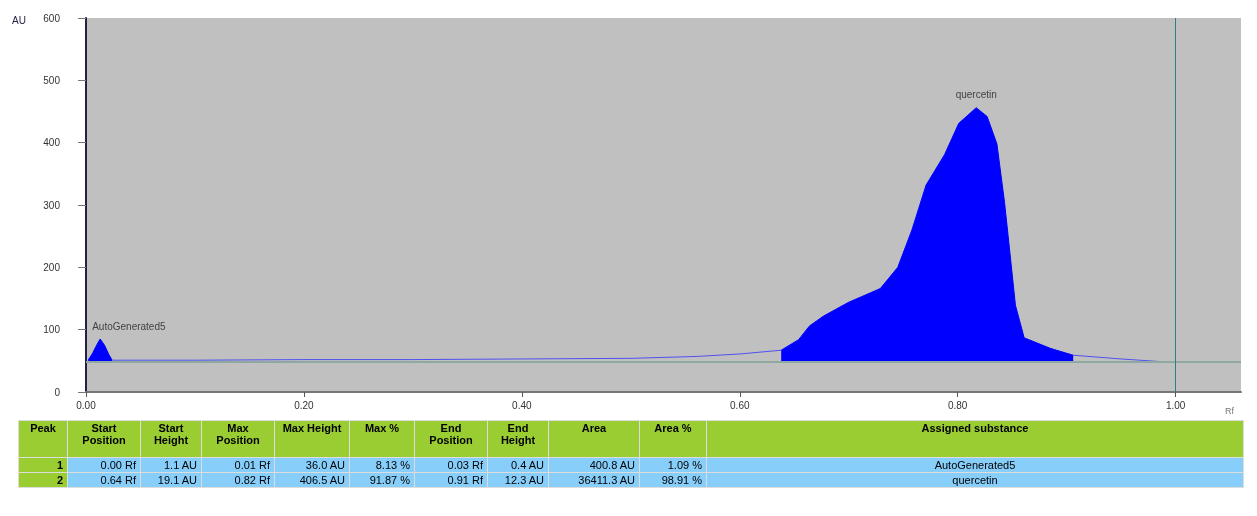 The width and height of the screenshot is (1257, 516). Describe the element at coordinates (389, 480) in the screenshot. I see `text: 91.87 %` at that location.